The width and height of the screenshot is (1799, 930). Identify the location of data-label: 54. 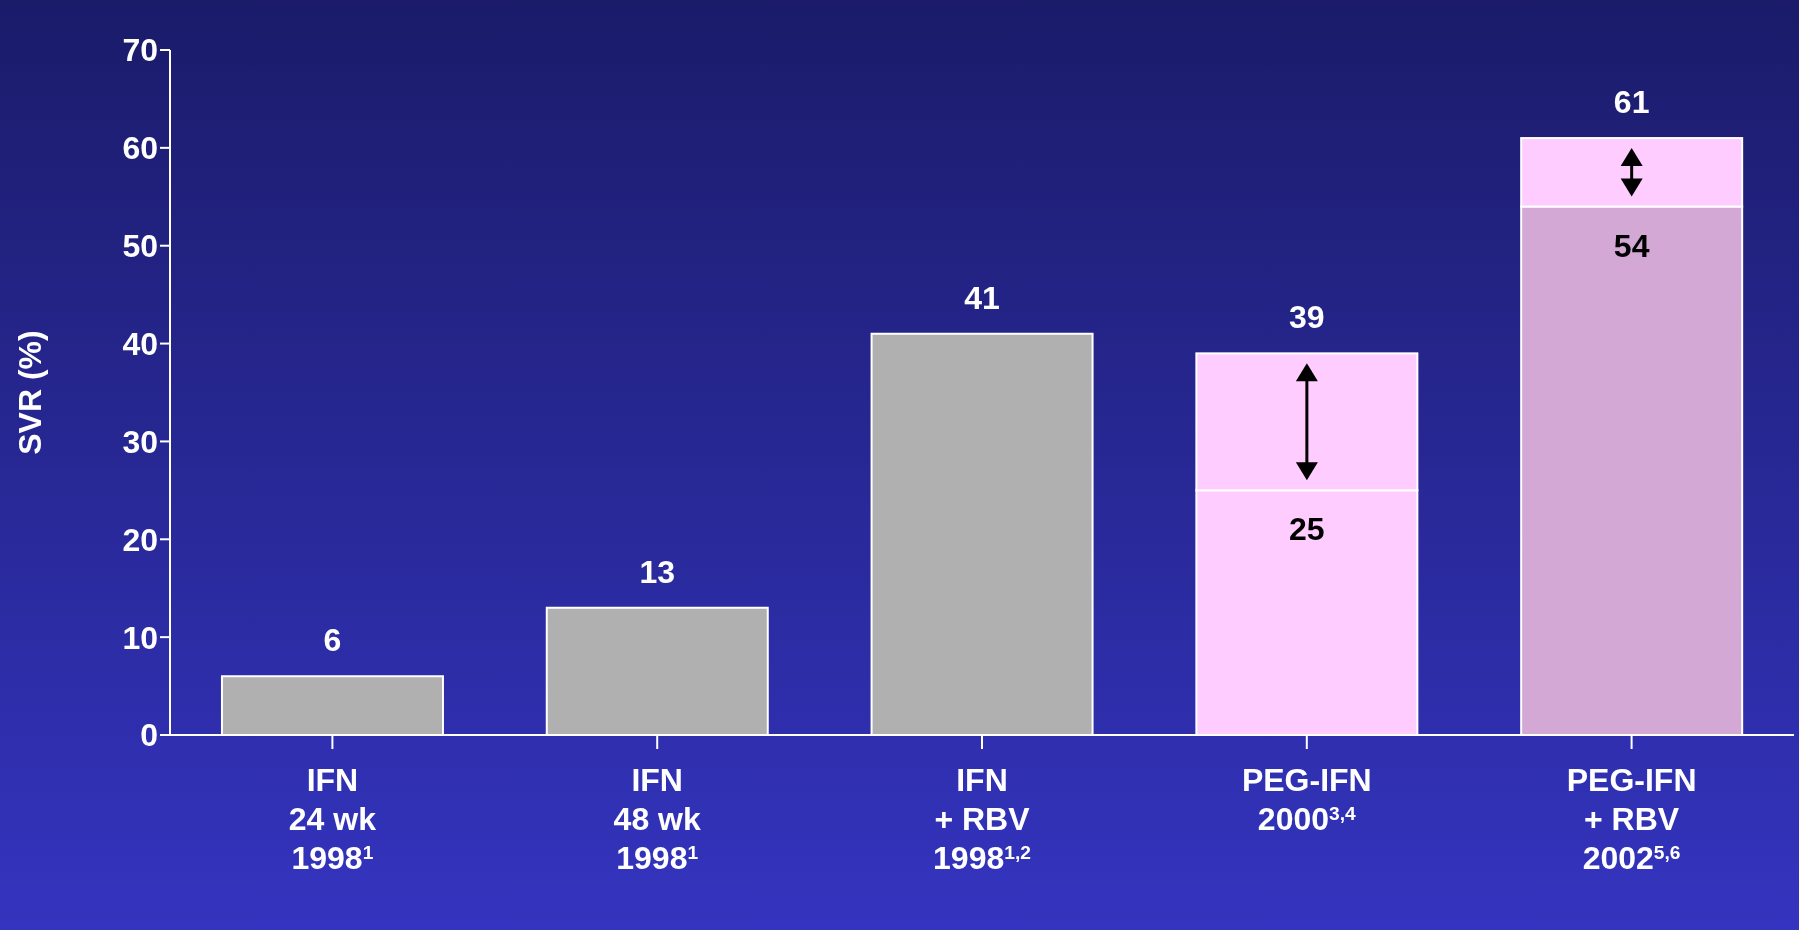
(1631, 245).